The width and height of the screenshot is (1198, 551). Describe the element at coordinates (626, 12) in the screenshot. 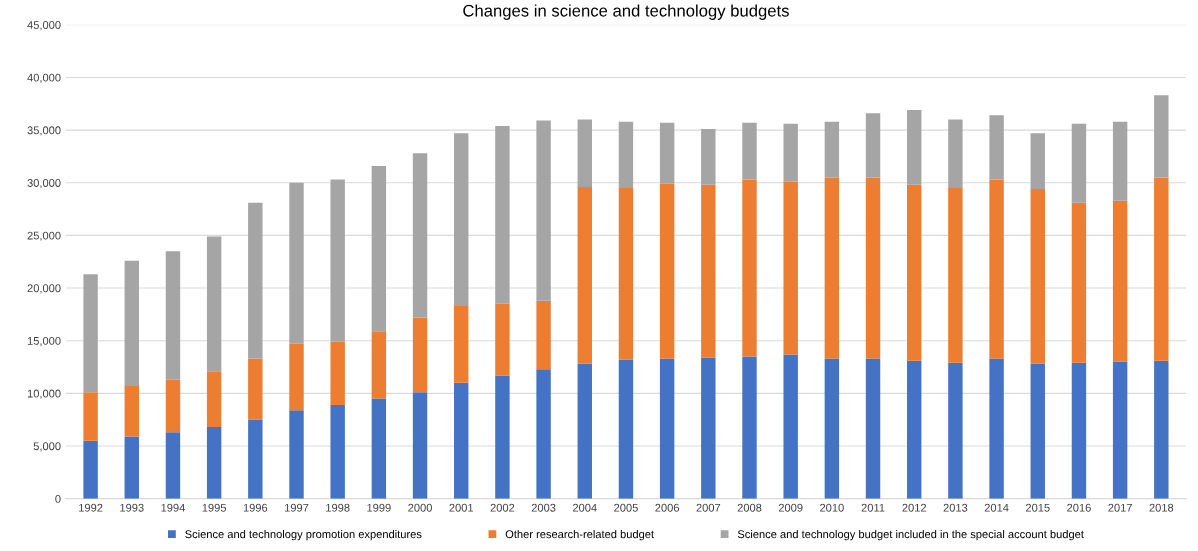

I see `chart-title: Changes in science and technology budgets` at that location.